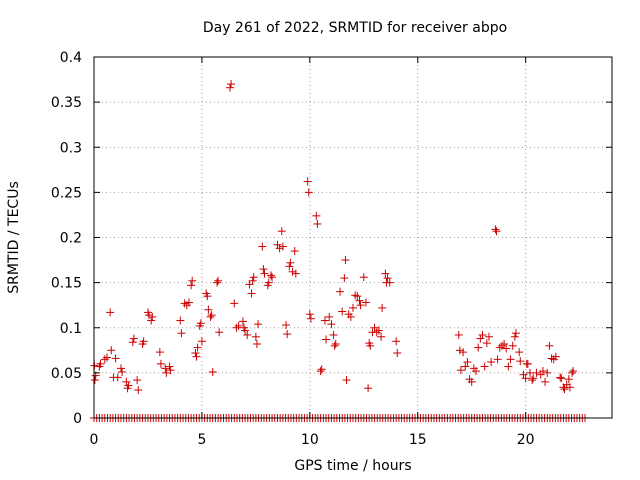  Describe the element at coordinates (71, 239) in the screenshot. I see `y-tick-label: 0.2` at that location.